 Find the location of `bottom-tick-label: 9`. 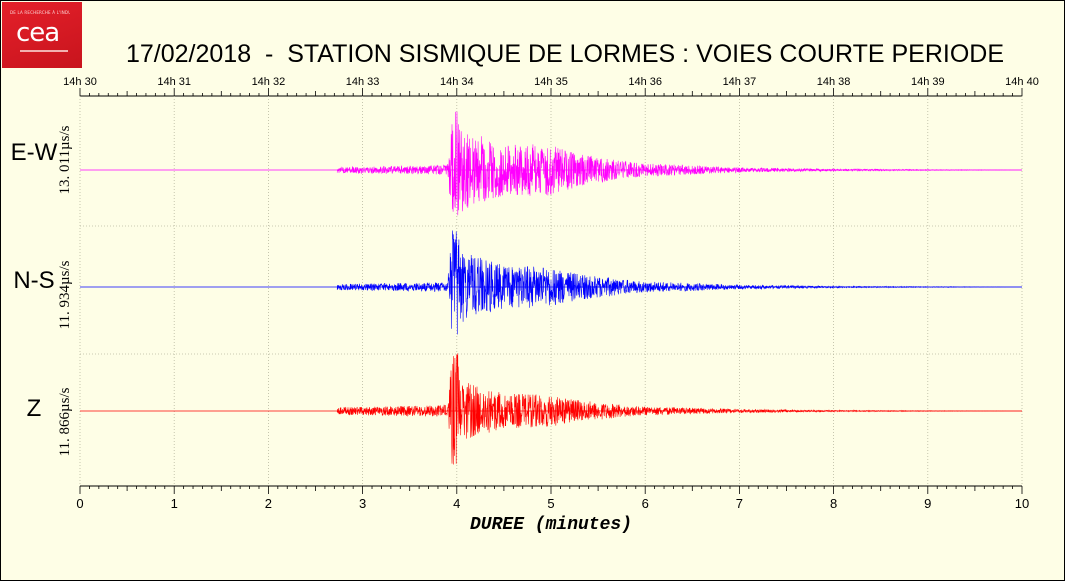

bottom-tick-label: 9 is located at coordinates (927, 503).